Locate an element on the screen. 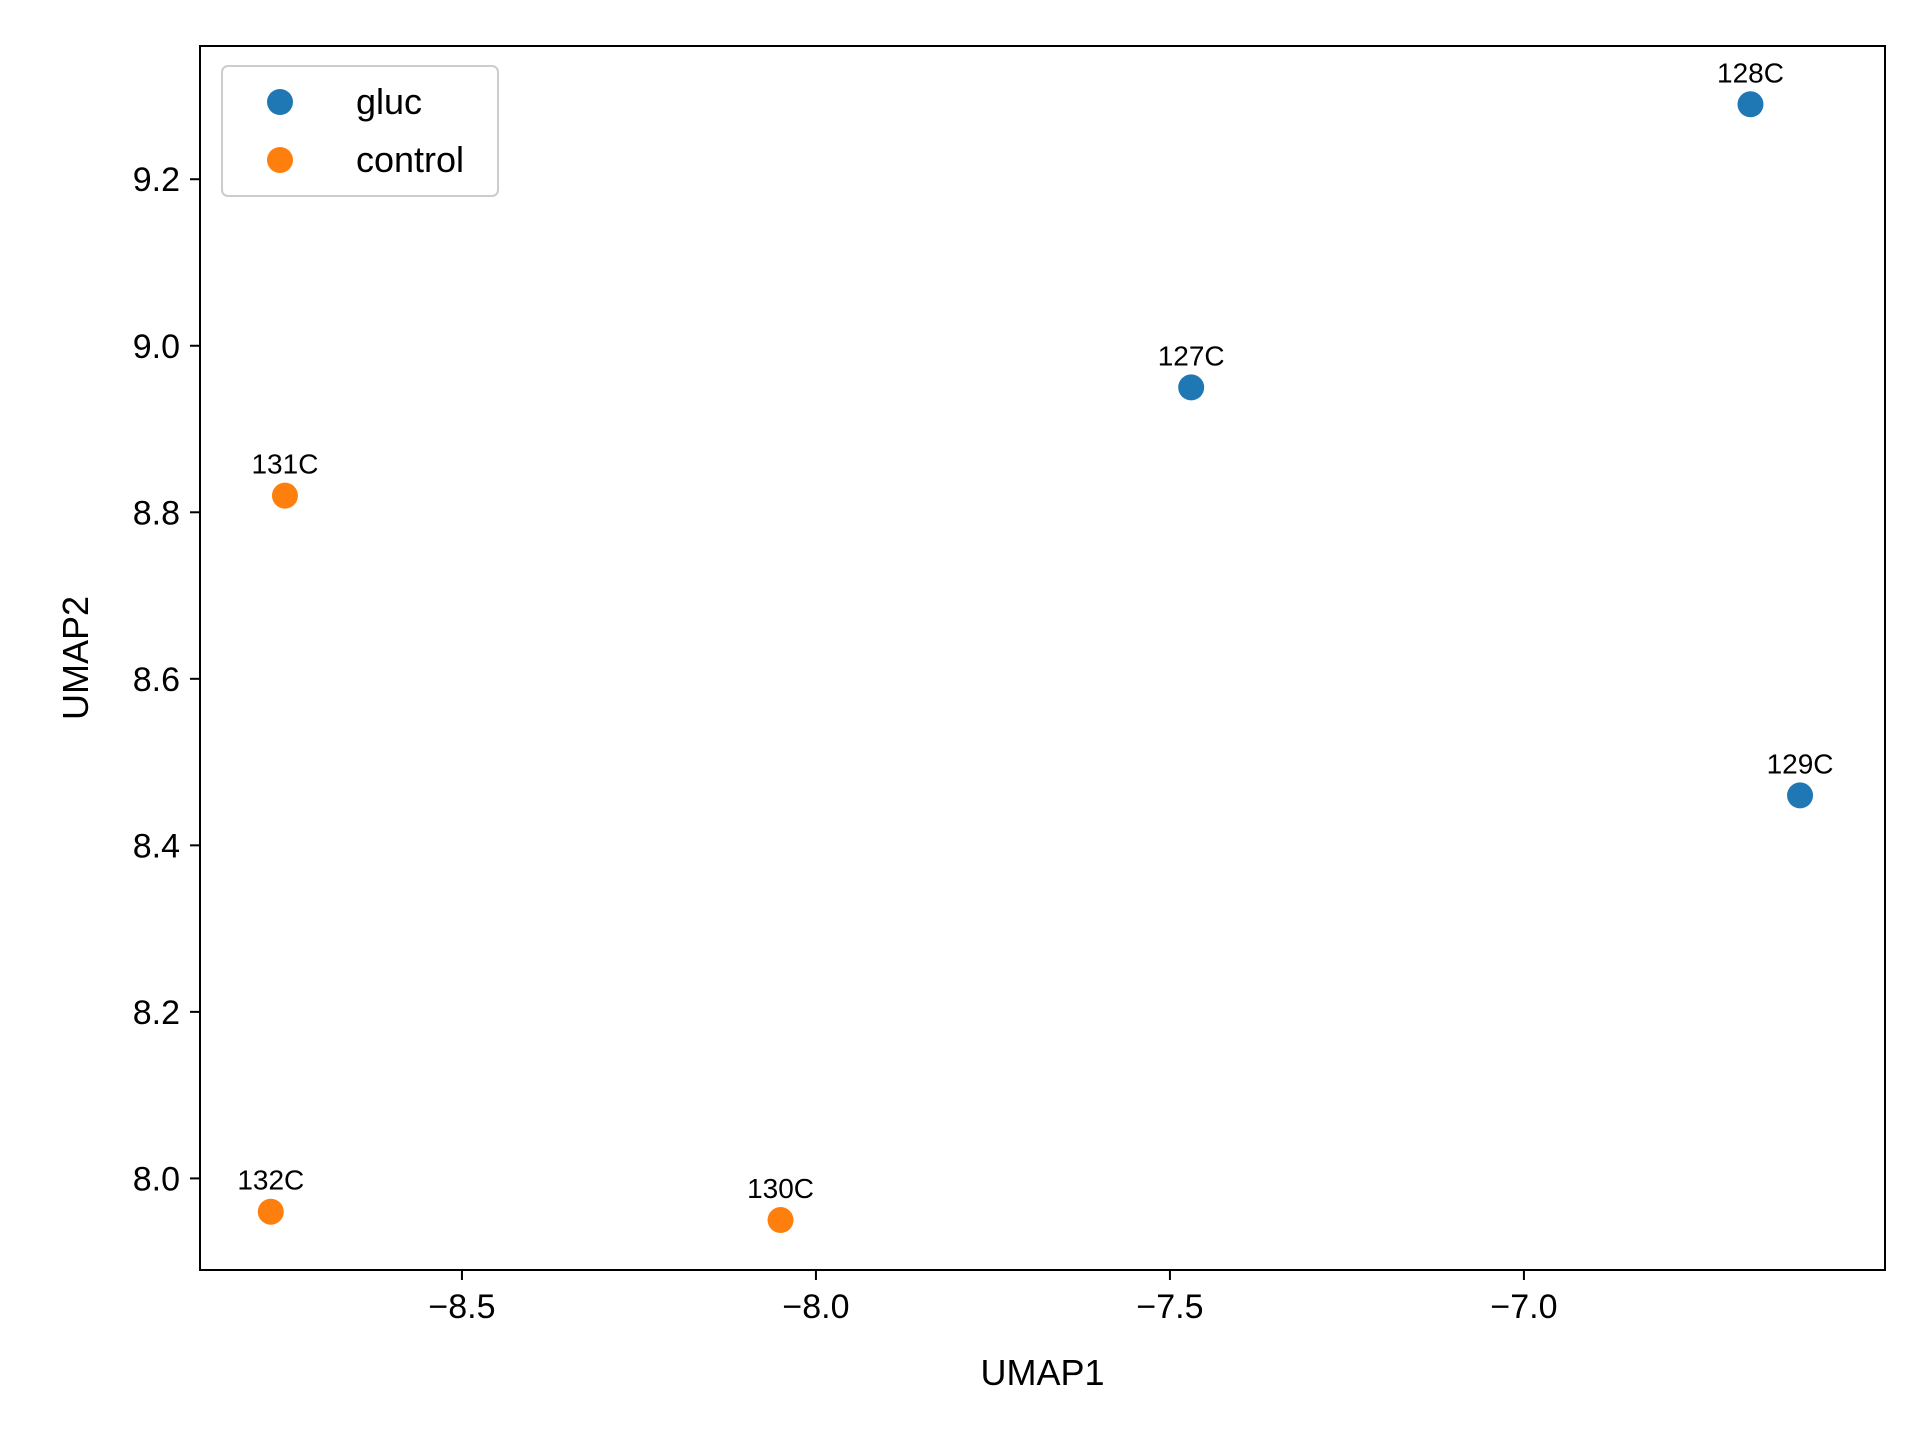 This screenshot has height=1440, width=1920. legend-label-control: control is located at coordinates (410, 159).